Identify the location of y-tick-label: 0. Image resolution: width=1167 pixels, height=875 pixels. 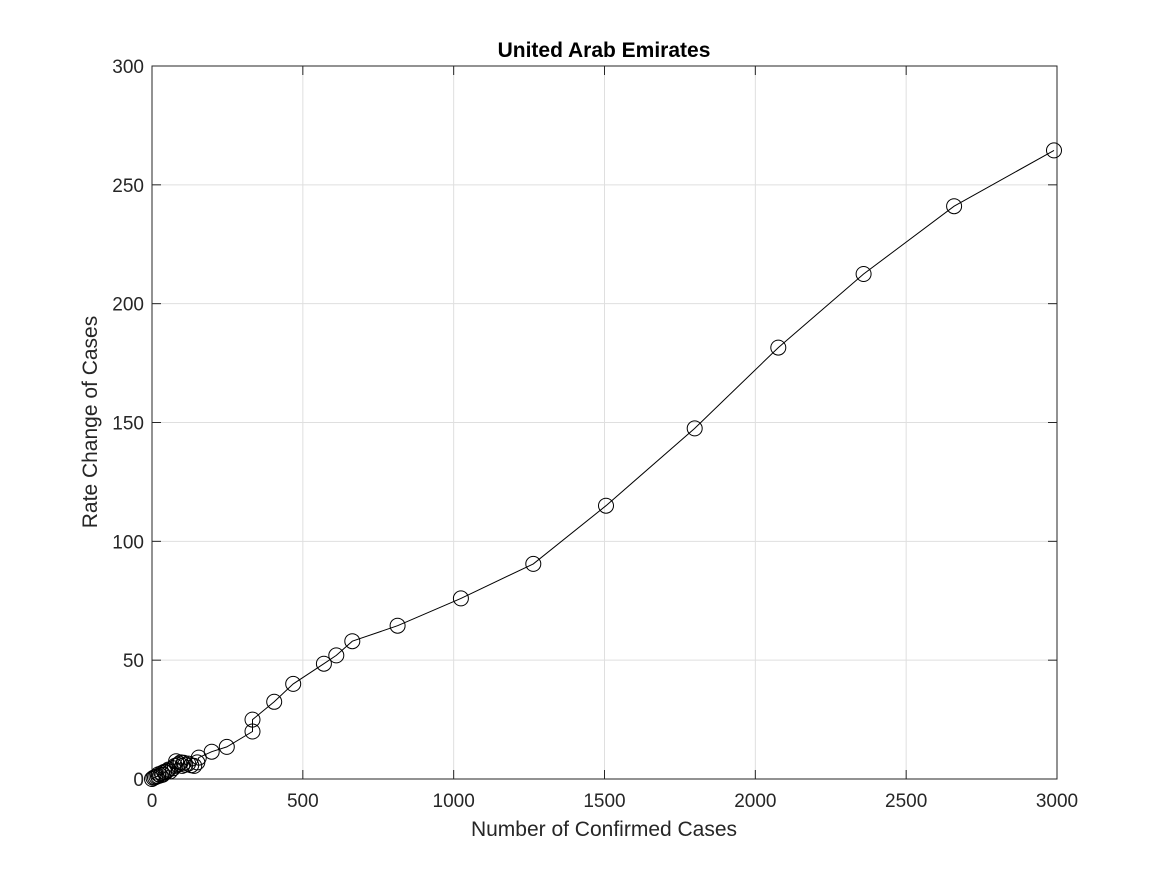
(138, 780).